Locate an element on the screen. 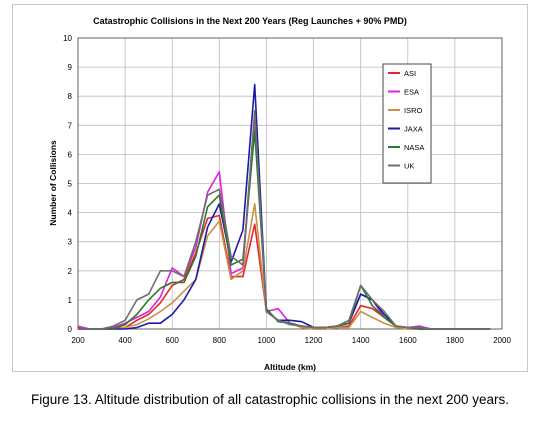 Image resolution: width=540 pixels, height=426 pixels. y-tick-label: 0 is located at coordinates (70, 329).